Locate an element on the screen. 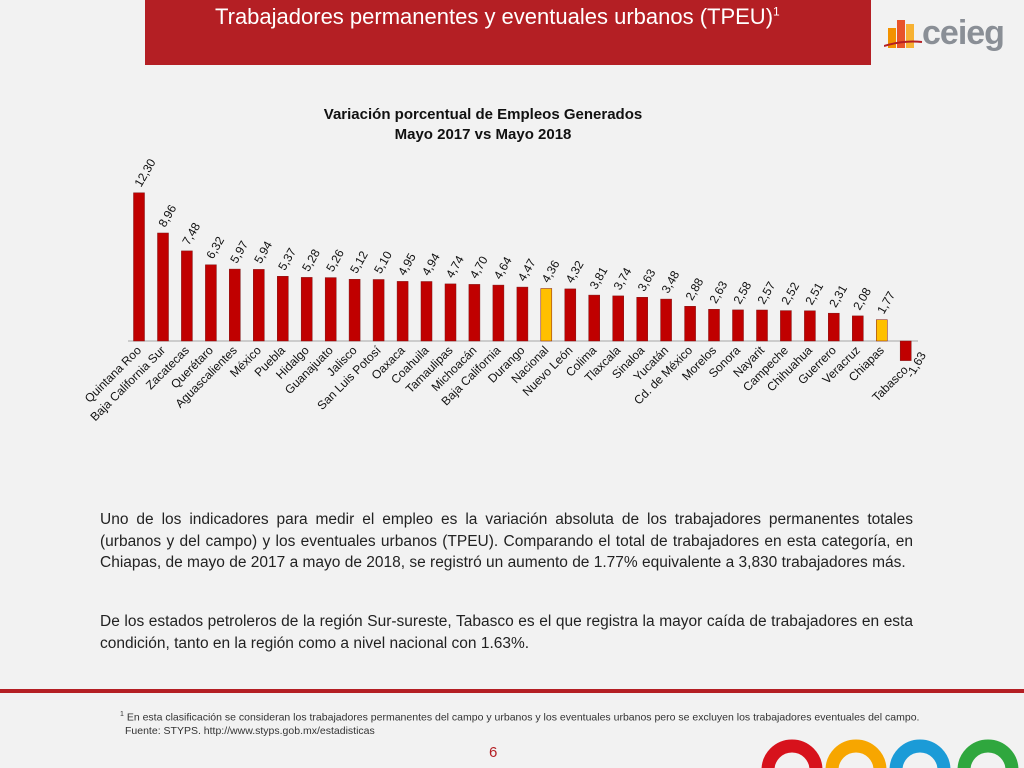  value-label-6: 5,37 is located at coordinates (287, 259).